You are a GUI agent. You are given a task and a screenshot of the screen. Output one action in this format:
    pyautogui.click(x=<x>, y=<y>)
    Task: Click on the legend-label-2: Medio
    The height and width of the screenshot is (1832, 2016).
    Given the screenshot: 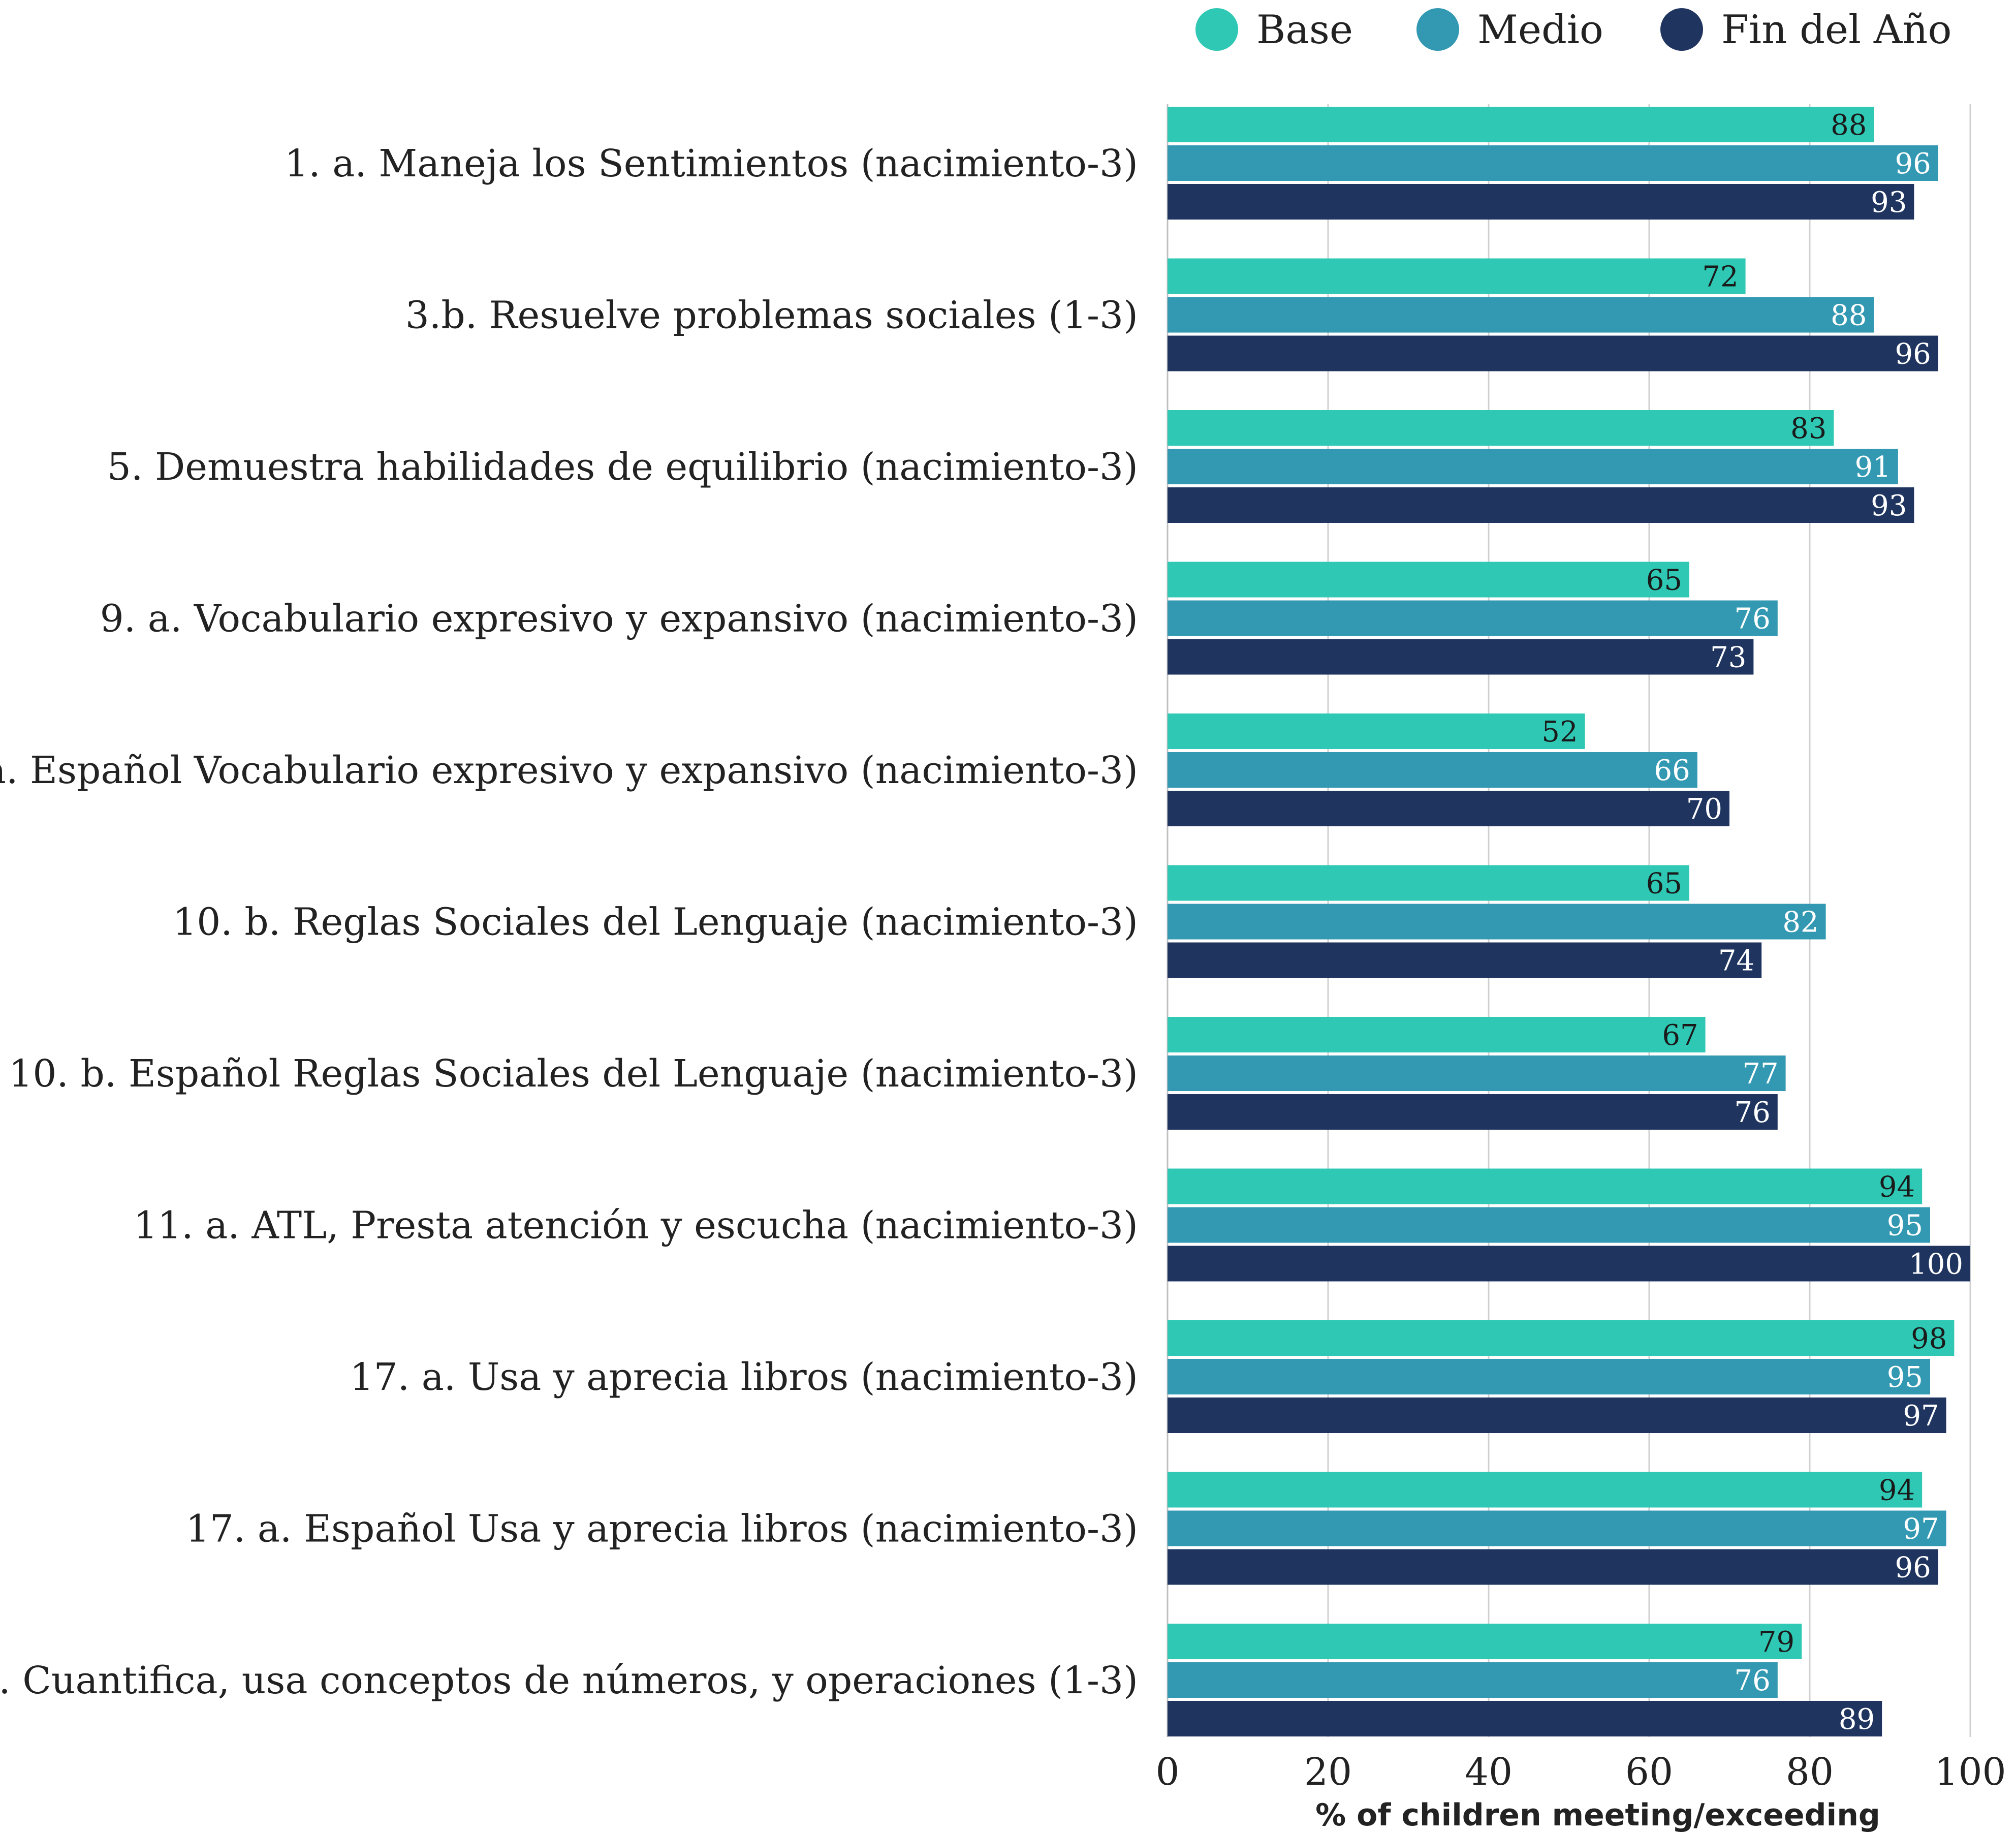 What is the action you would take?
    pyautogui.click(x=1540, y=30)
    